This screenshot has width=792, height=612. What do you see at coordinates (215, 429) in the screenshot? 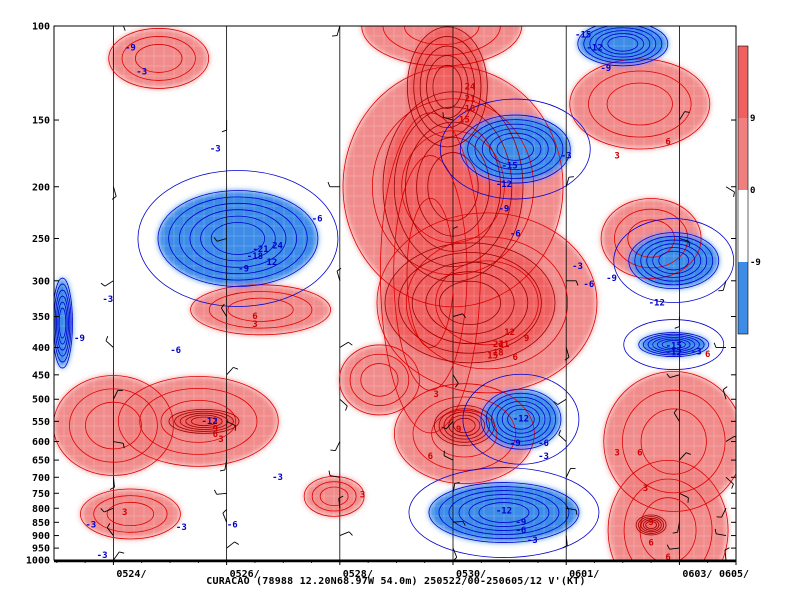
I see `contour-label: 9` at bounding box center [215, 429].